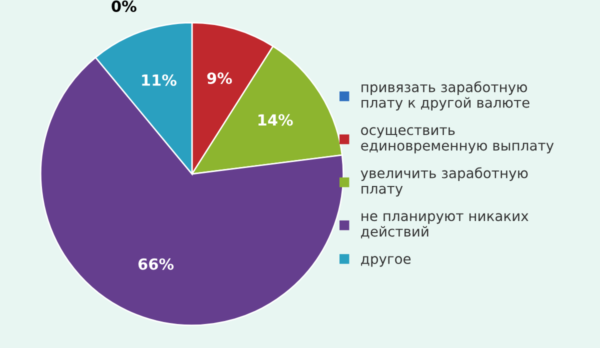  Describe the element at coordinates (386, 261) in the screenshot. I see `legend-label: другое` at that location.